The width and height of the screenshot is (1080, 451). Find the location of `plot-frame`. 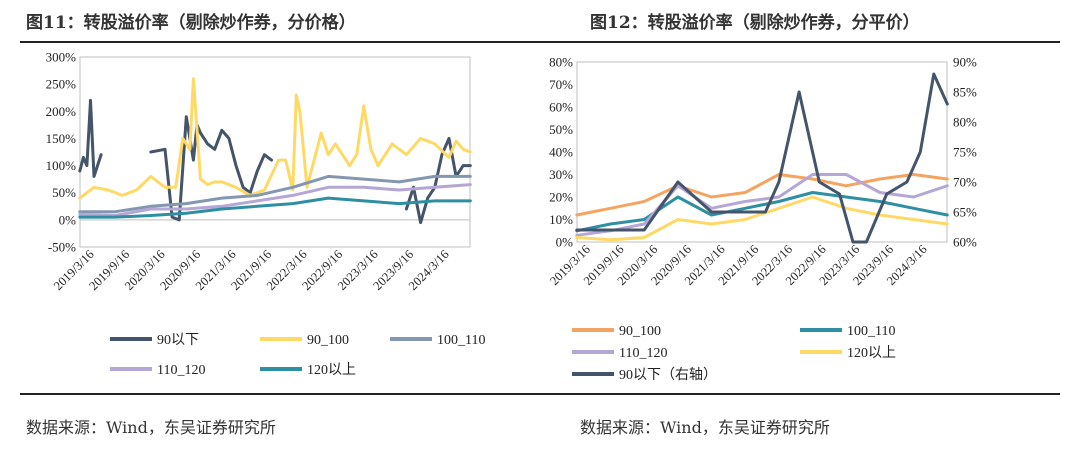

plot-frame is located at coordinates (762, 152).